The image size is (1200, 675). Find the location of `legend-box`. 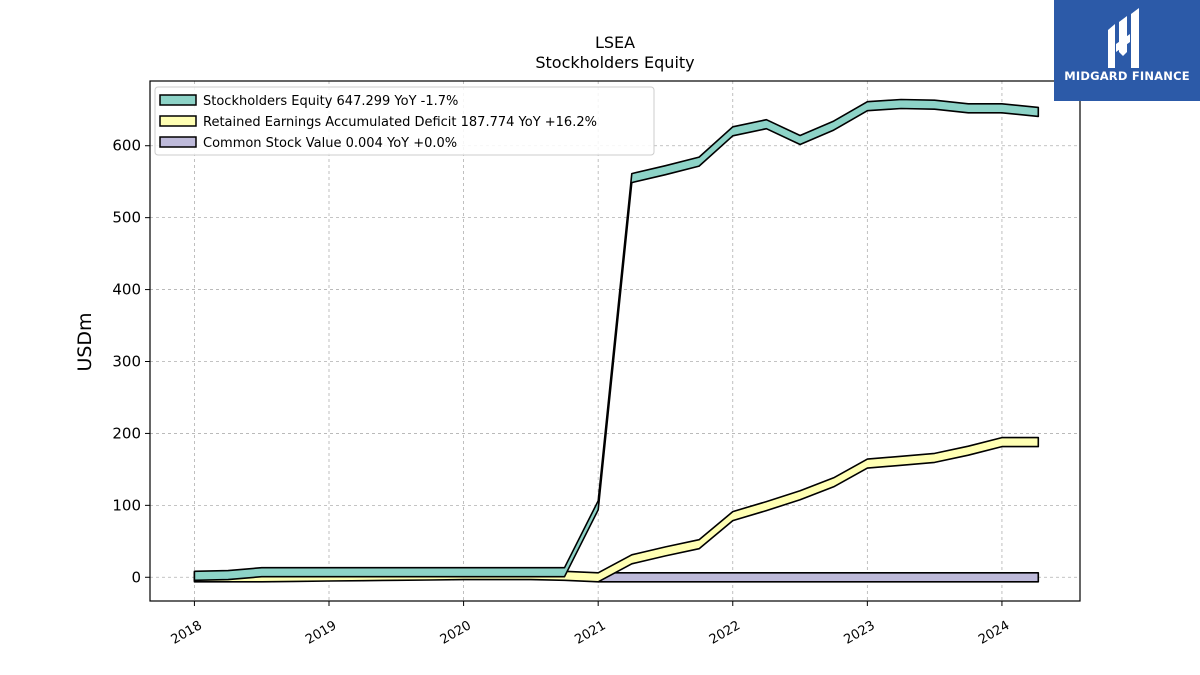

legend-box is located at coordinates (404, 121).